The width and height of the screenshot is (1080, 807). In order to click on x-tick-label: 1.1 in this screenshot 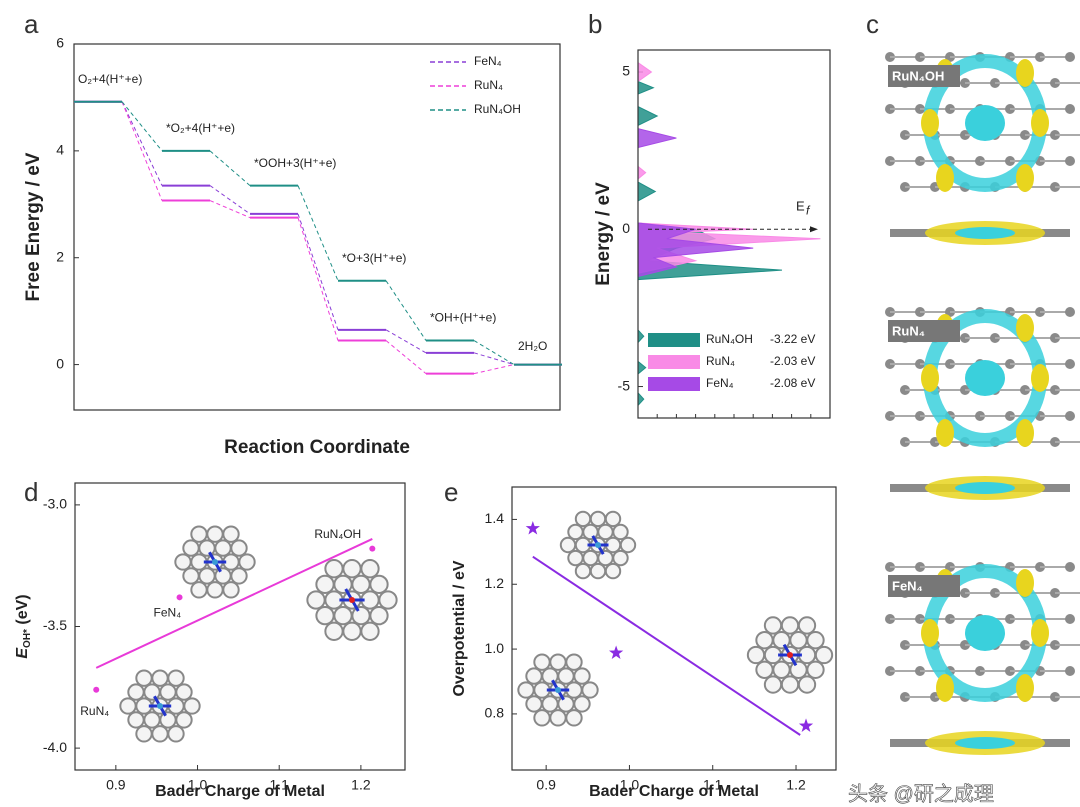, I will do `click(713, 785)`.